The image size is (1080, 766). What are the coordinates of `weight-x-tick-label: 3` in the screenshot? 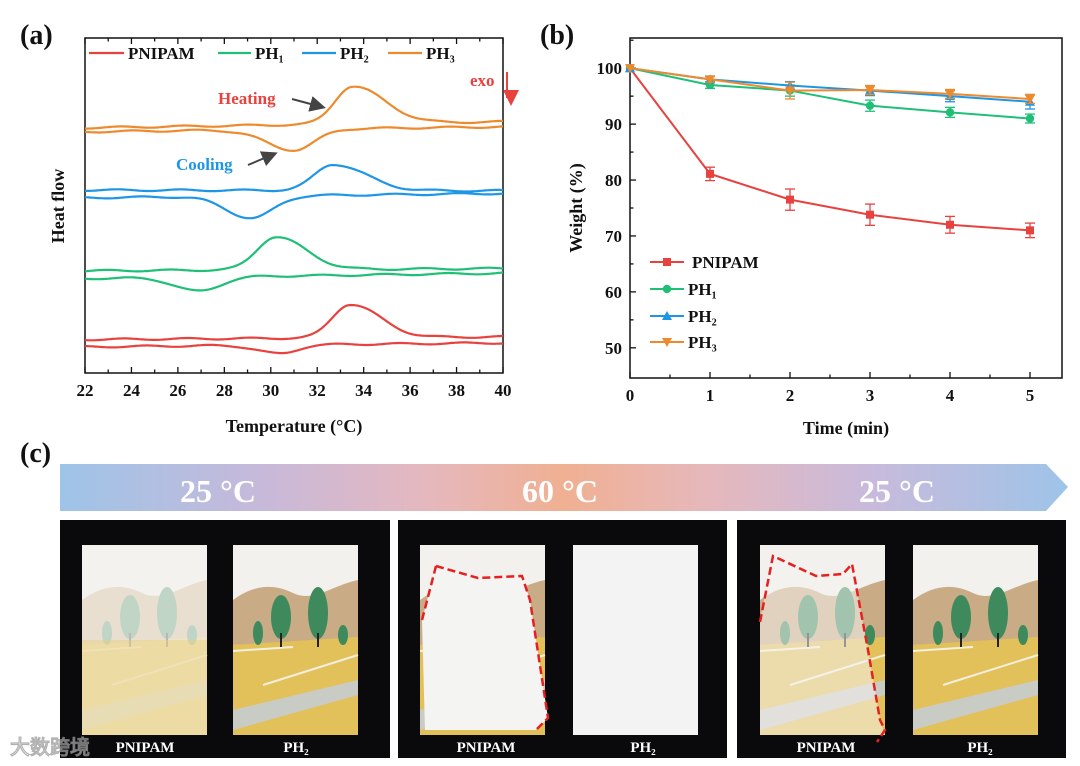 It's located at (870, 395).